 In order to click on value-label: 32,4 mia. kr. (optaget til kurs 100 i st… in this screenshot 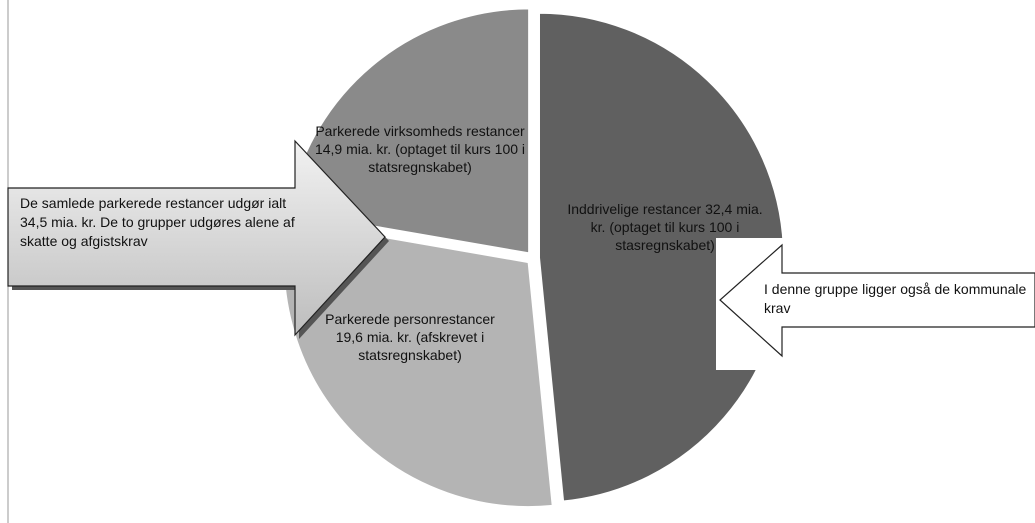, I will do `click(676, 227)`.